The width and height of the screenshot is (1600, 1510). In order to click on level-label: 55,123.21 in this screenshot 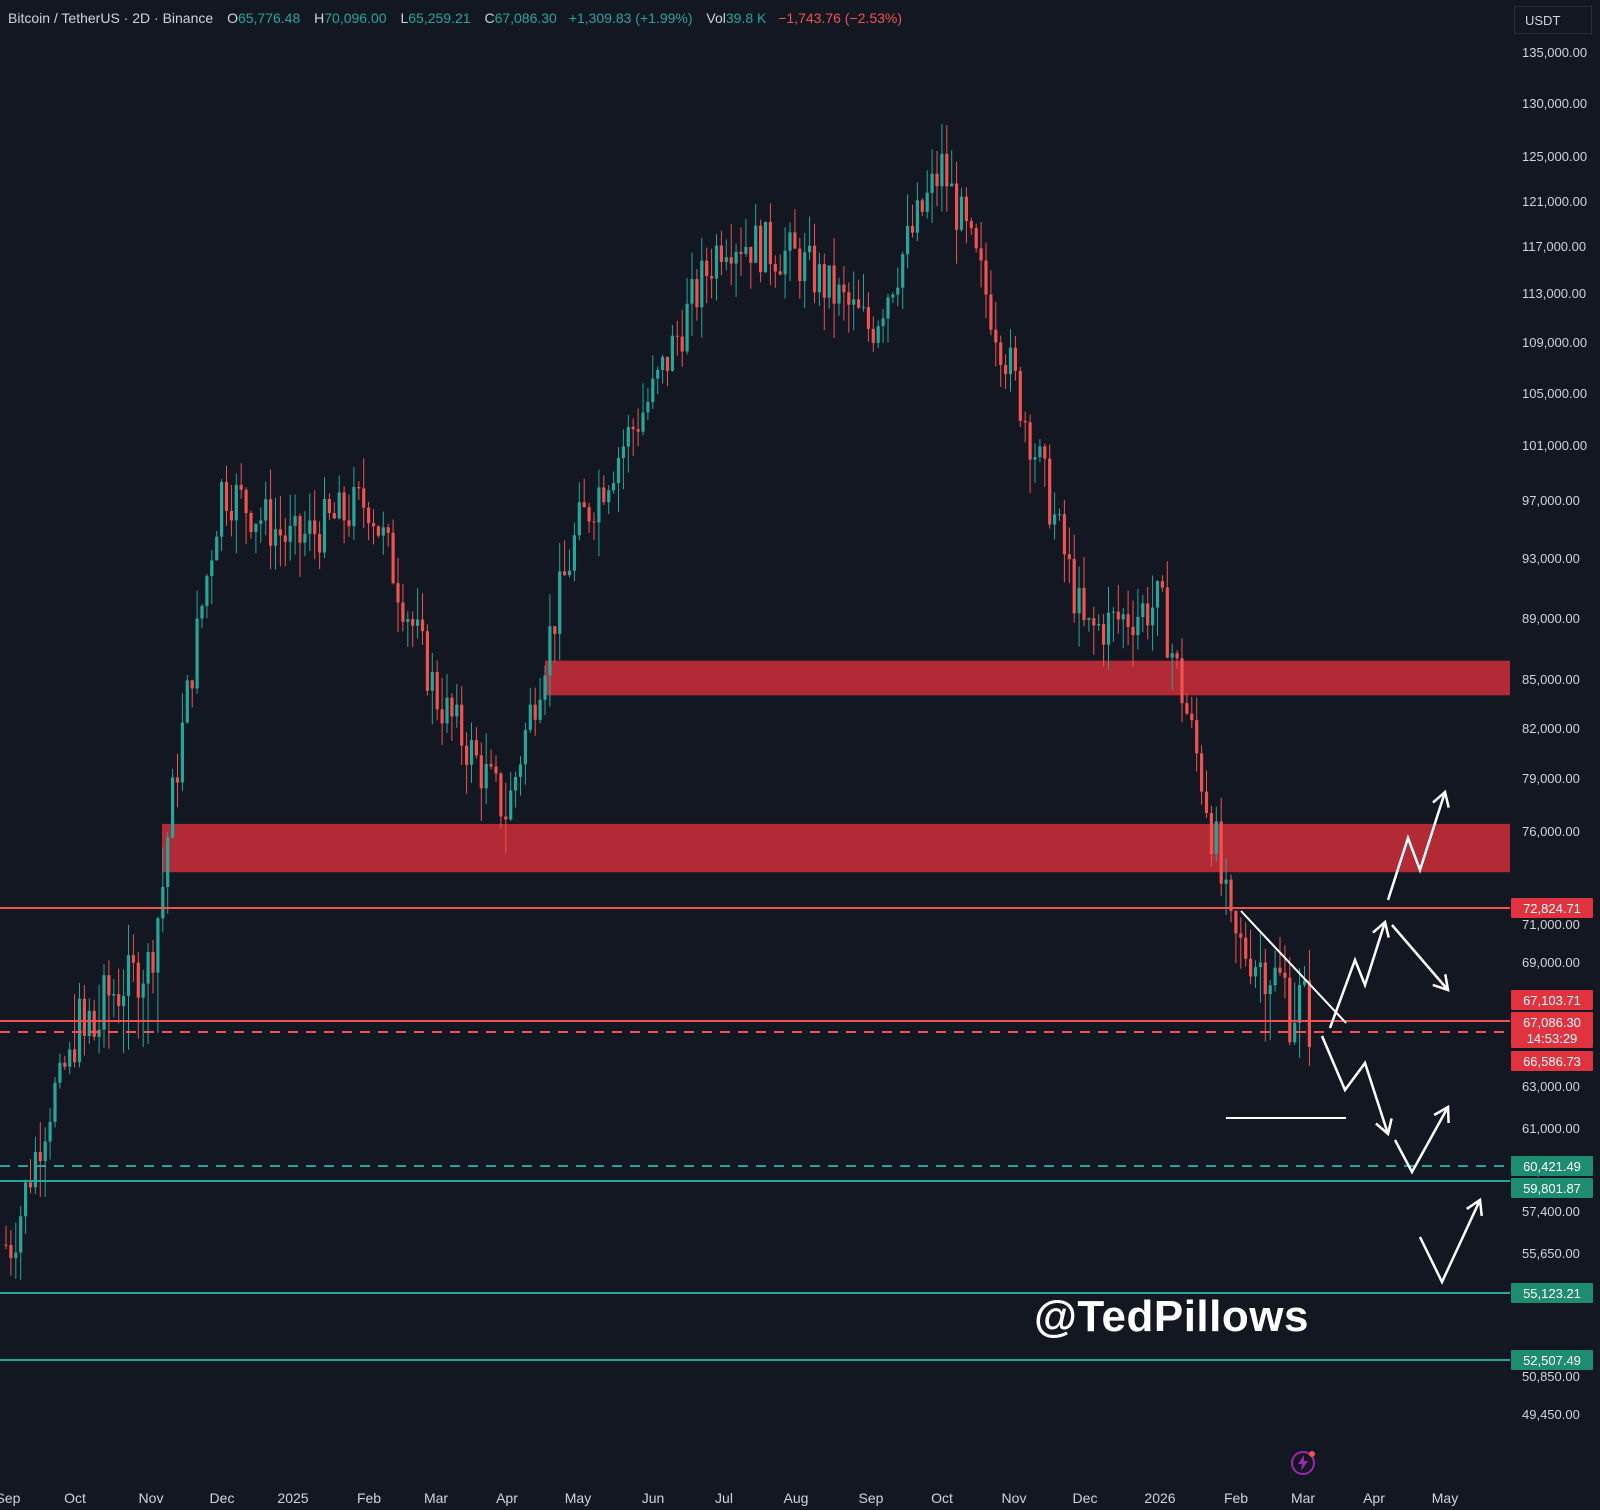, I will do `click(1552, 1293)`.